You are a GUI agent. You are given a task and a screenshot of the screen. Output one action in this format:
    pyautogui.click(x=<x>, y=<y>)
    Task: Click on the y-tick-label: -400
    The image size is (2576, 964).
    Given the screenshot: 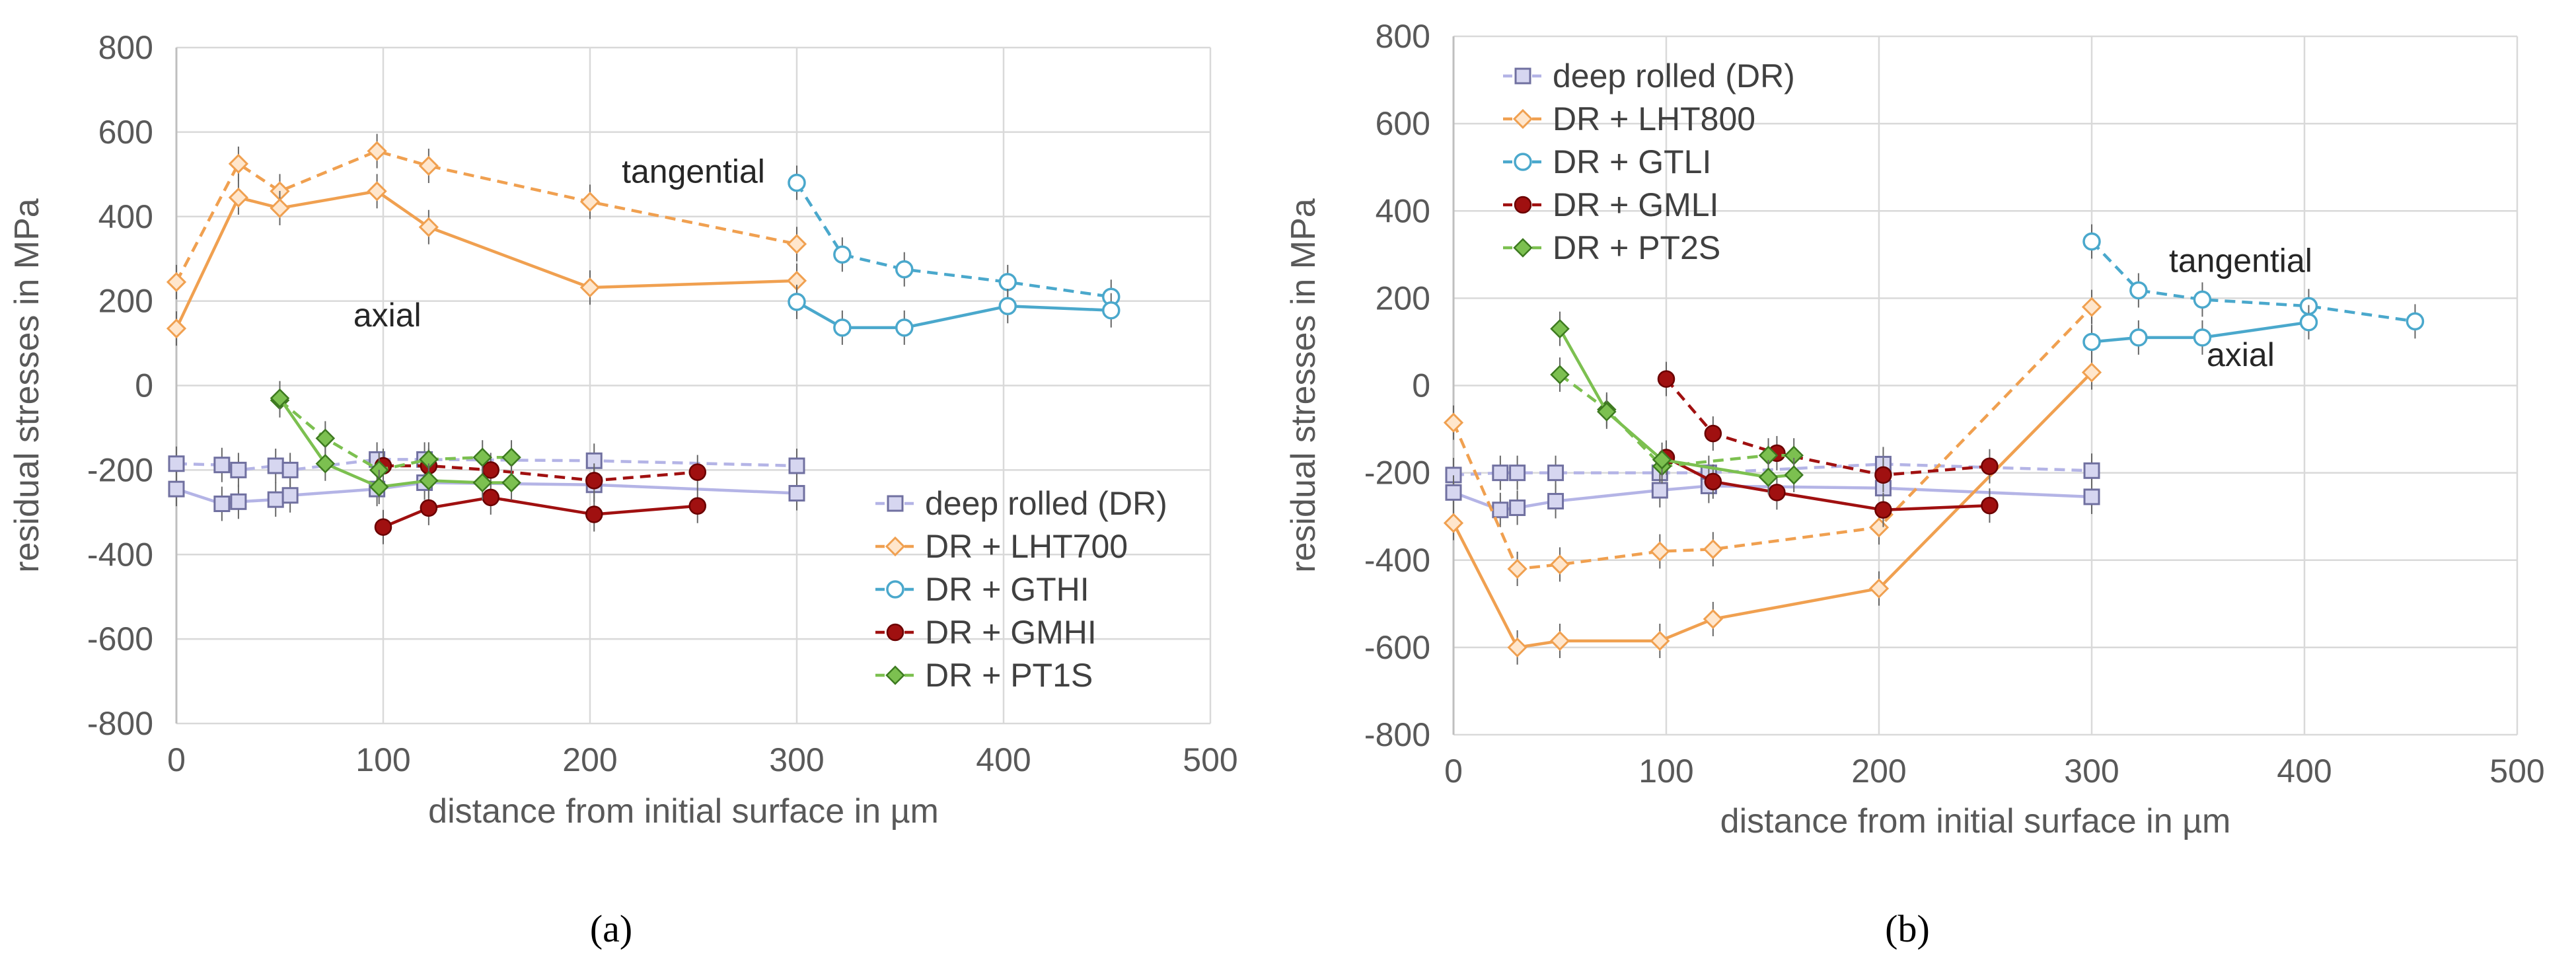 What is the action you would take?
    pyautogui.click(x=120, y=554)
    